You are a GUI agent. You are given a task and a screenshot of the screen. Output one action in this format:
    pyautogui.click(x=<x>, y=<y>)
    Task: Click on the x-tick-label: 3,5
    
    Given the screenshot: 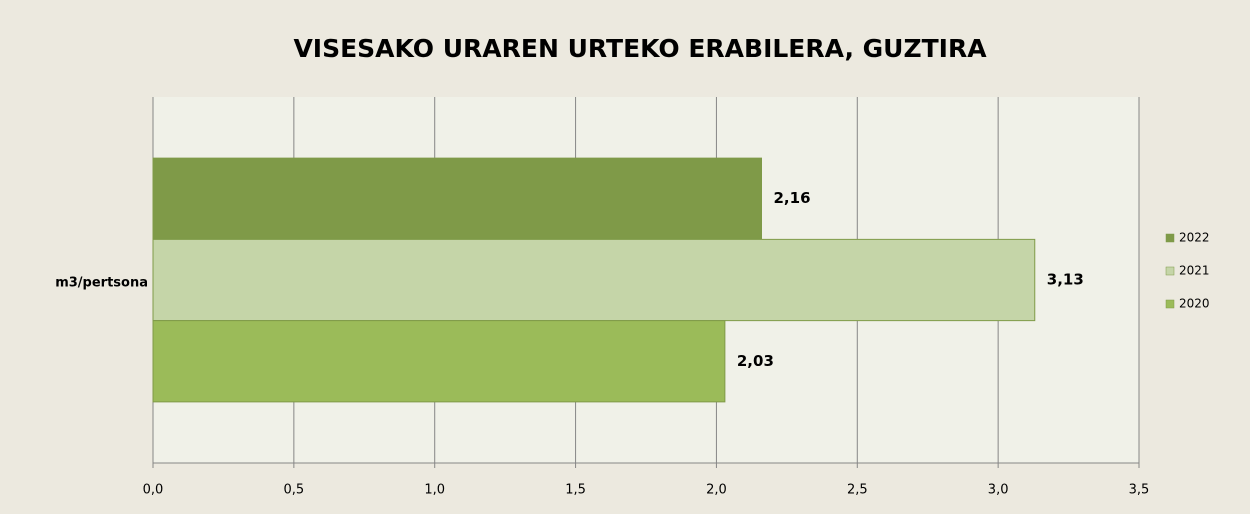 What is the action you would take?
    pyautogui.click(x=1139, y=490)
    